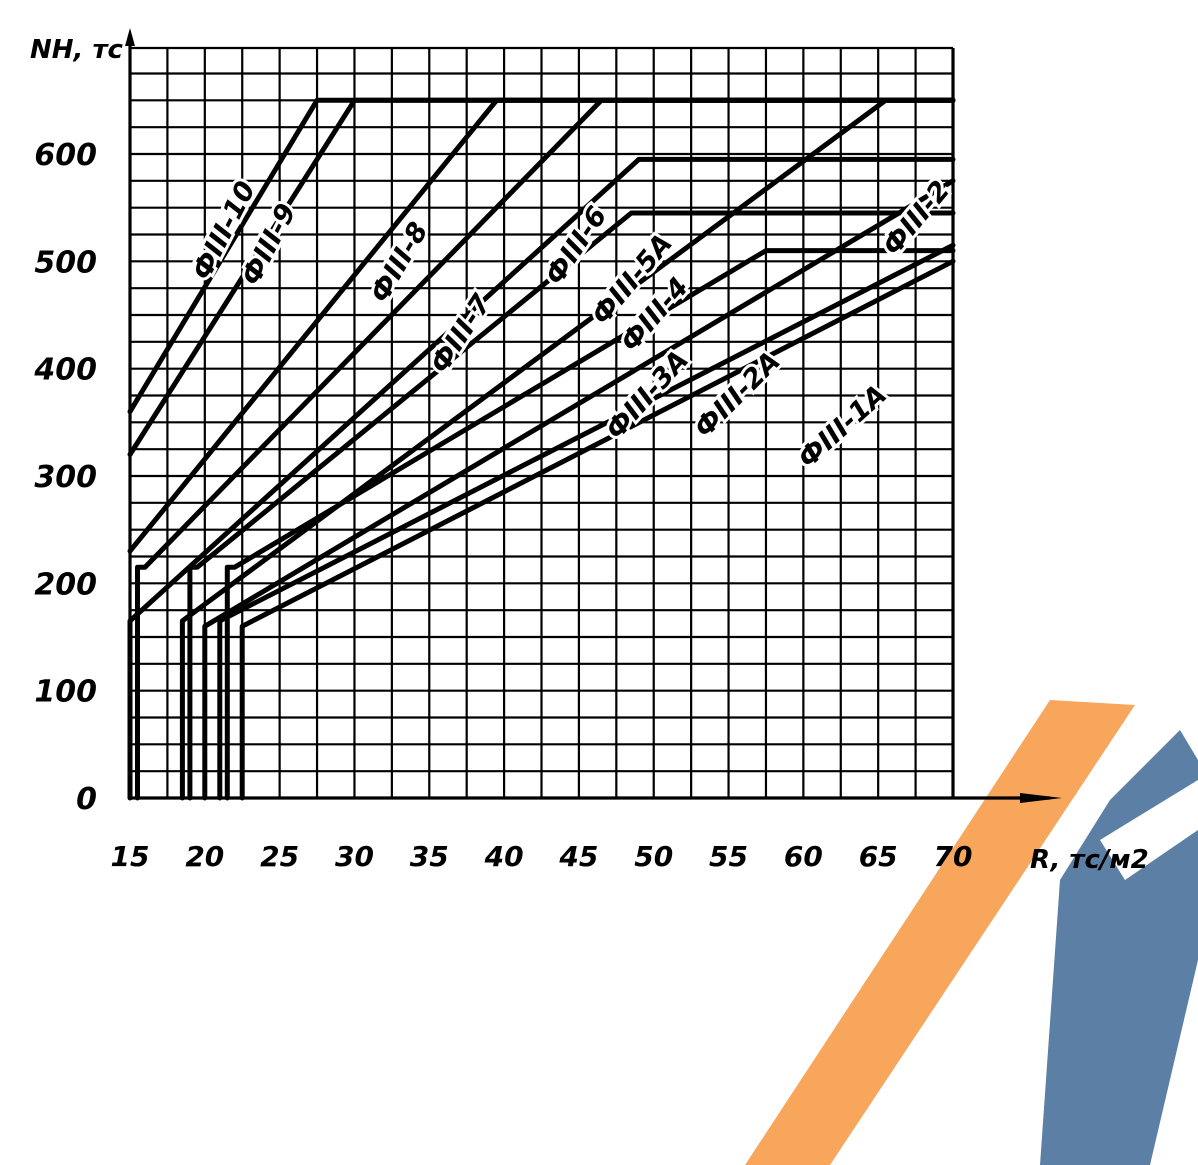 The image size is (1198, 1165). What do you see at coordinates (65, 584) in the screenshot?
I see `y-tick-label: 200` at bounding box center [65, 584].